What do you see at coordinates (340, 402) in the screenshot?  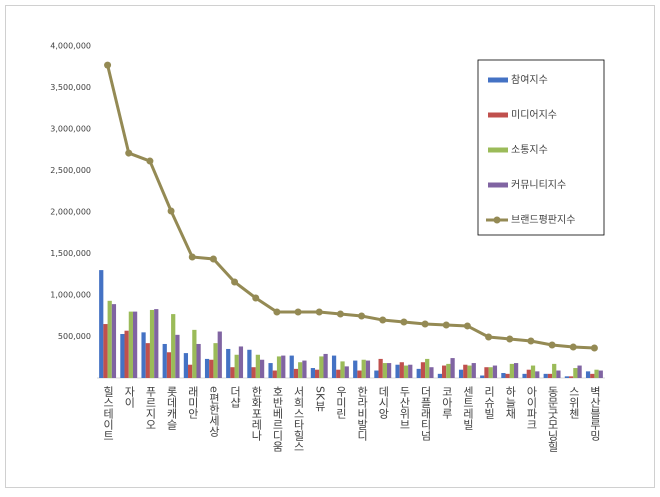 I see `x-tick-label: 우미린` at bounding box center [340, 402].